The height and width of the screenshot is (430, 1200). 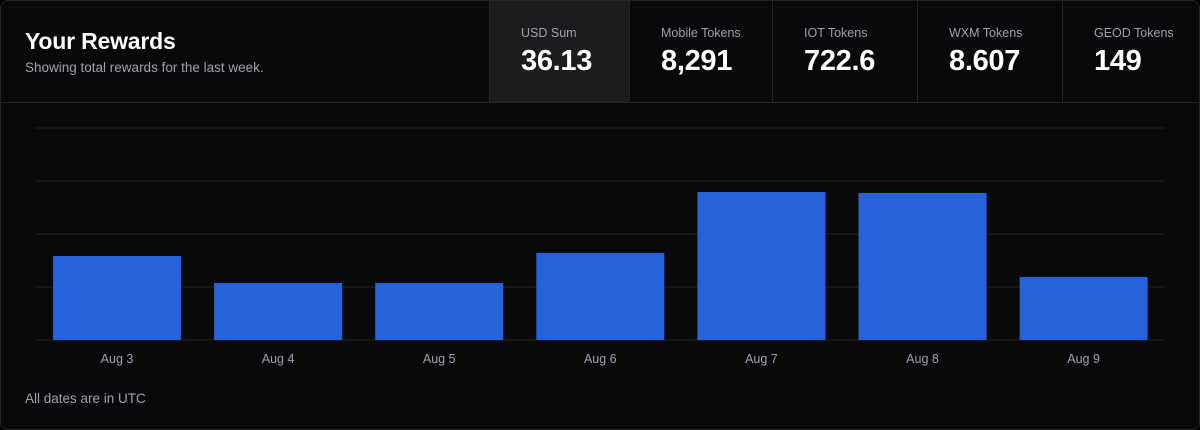 What do you see at coordinates (557, 61) in the screenshot?
I see `stat-value: 36.13` at bounding box center [557, 61].